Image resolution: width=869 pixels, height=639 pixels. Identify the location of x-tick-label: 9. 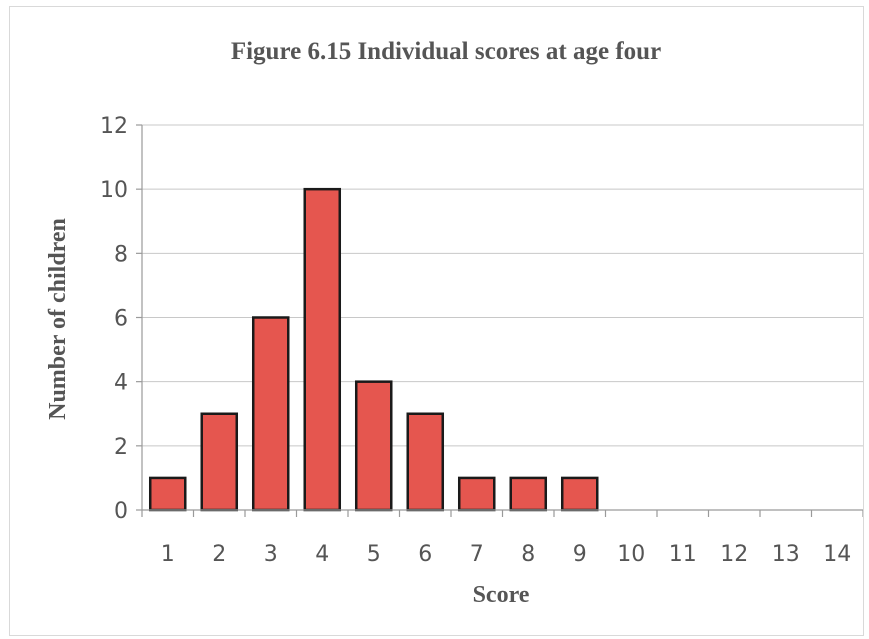
(580, 554).